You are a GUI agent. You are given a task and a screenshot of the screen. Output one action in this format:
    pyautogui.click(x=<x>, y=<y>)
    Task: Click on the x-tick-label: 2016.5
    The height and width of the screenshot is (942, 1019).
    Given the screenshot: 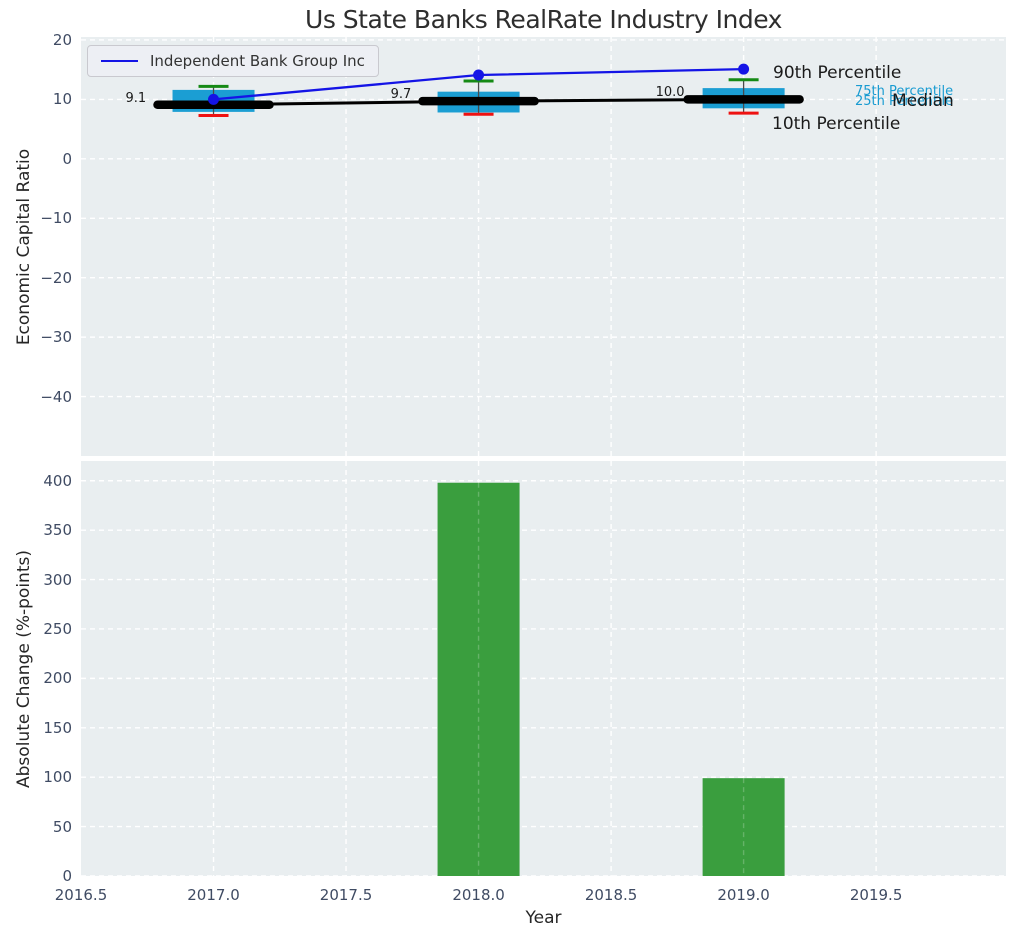 What is the action you would take?
    pyautogui.click(x=81, y=895)
    